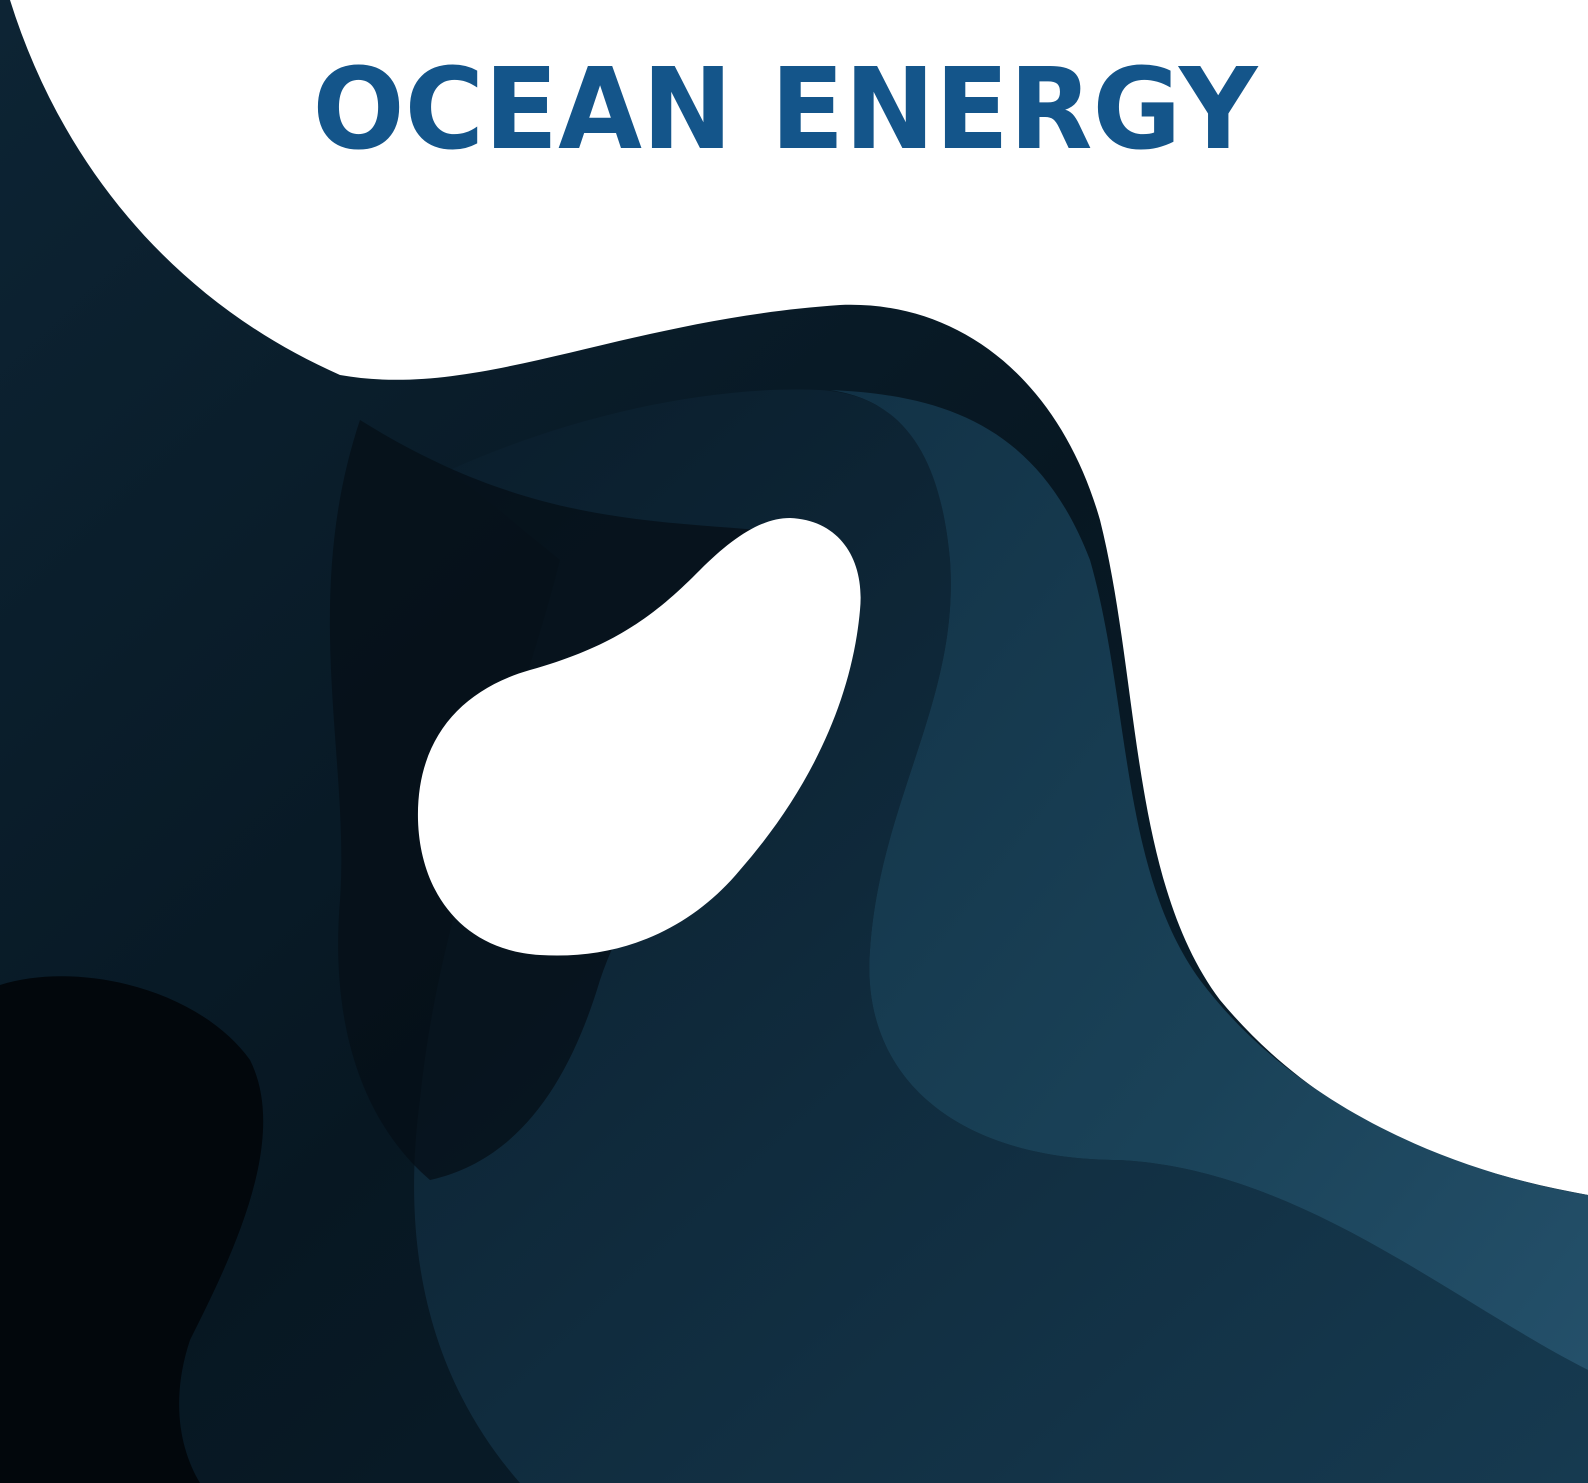 The height and width of the screenshot is (1483, 1588). What do you see at coordinates (786, 110) in the screenshot?
I see `title: OCEAN ENERGY` at bounding box center [786, 110].